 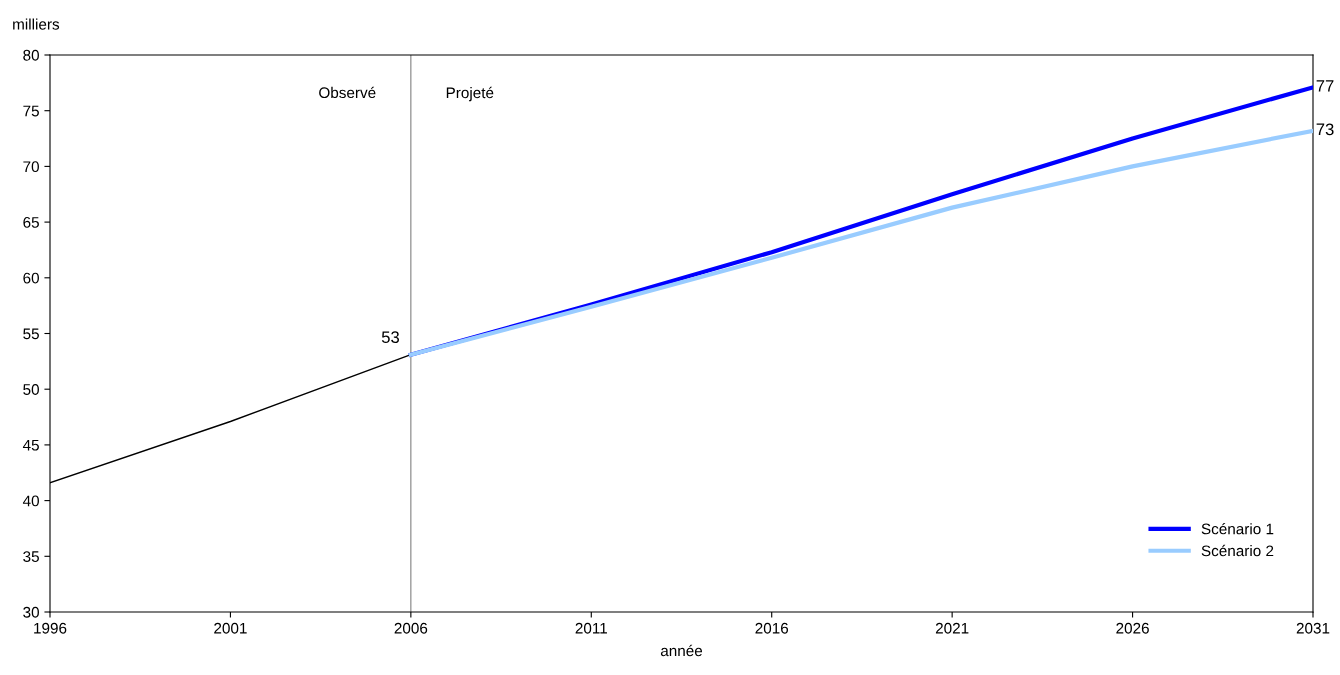 I want to click on y-tick-label: 80, so click(x=31, y=55).